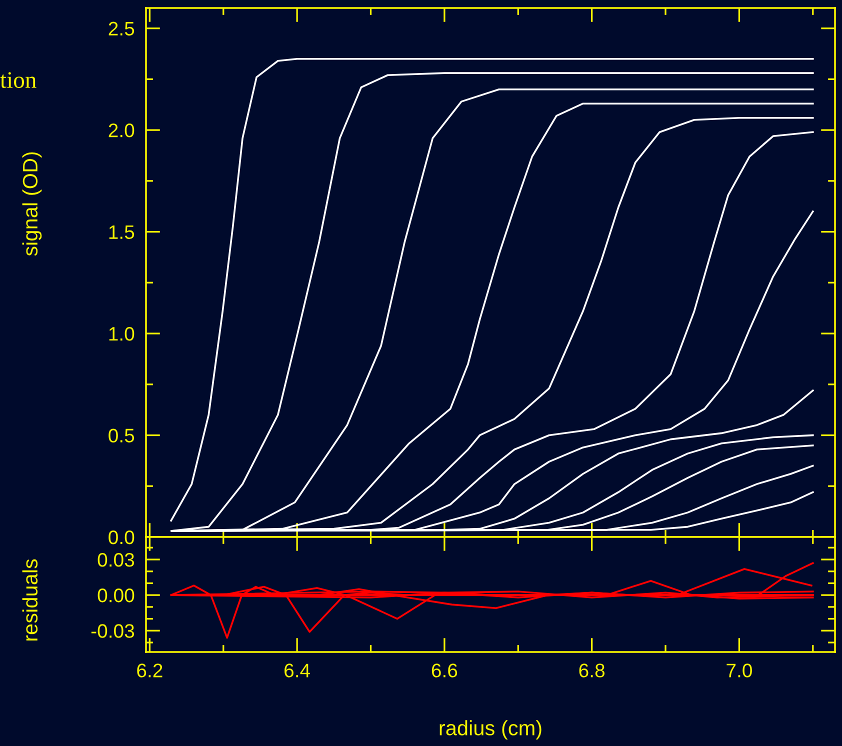  Describe the element at coordinates (149, 671) in the screenshot. I see `x-tick-label: 6.2` at that location.